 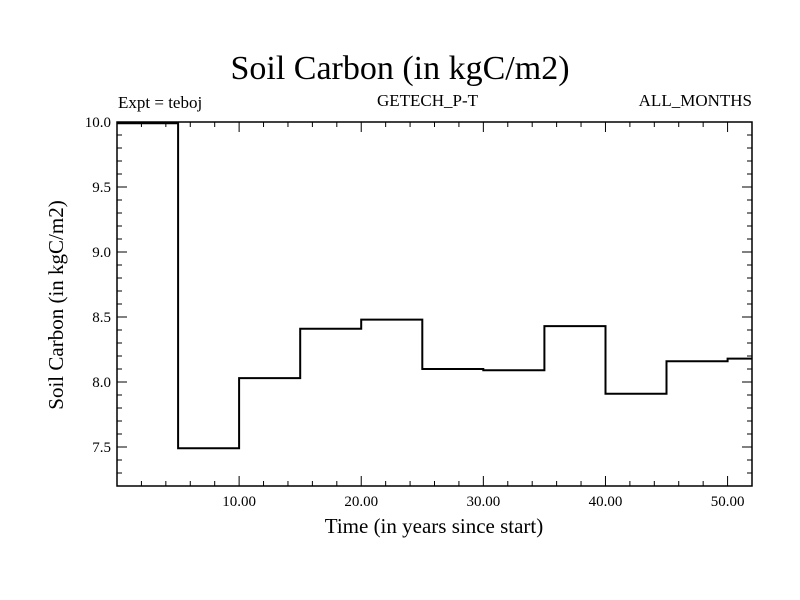 What do you see at coordinates (483, 502) in the screenshot?
I see `x-tick-label: 30.00` at bounding box center [483, 502].